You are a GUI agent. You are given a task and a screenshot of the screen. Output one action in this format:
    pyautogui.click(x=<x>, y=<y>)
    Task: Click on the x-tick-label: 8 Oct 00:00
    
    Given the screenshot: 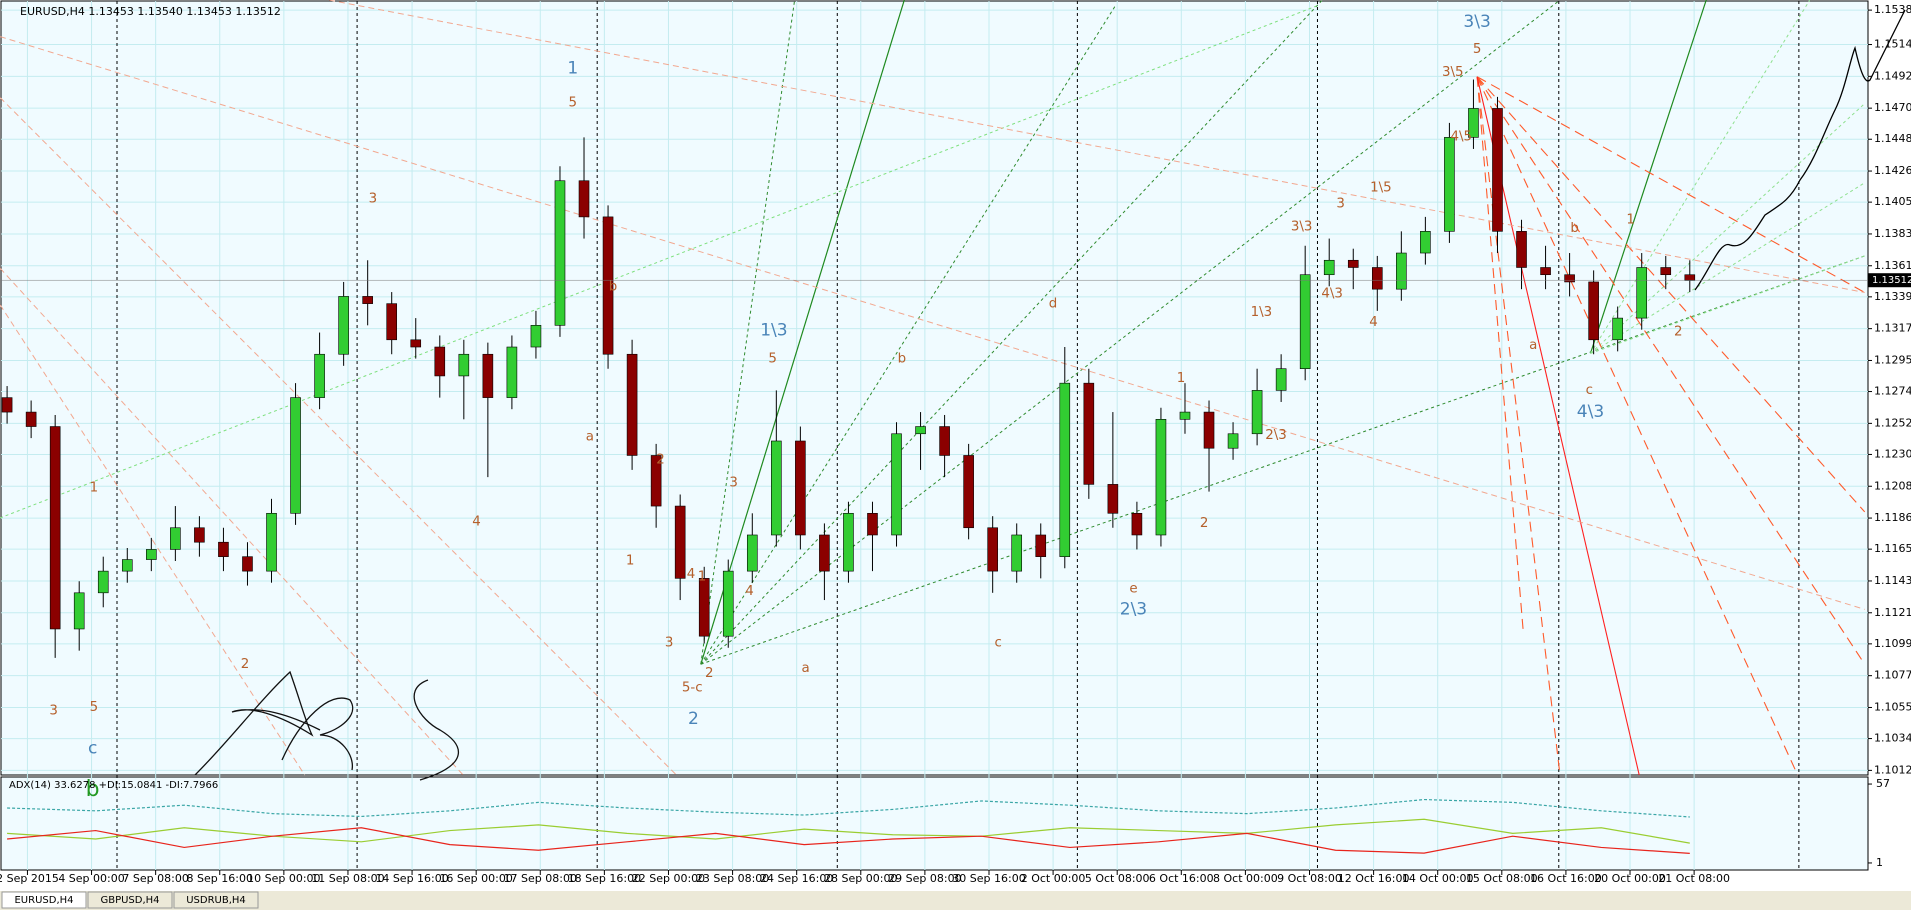 What is the action you would take?
    pyautogui.click(x=1245, y=878)
    